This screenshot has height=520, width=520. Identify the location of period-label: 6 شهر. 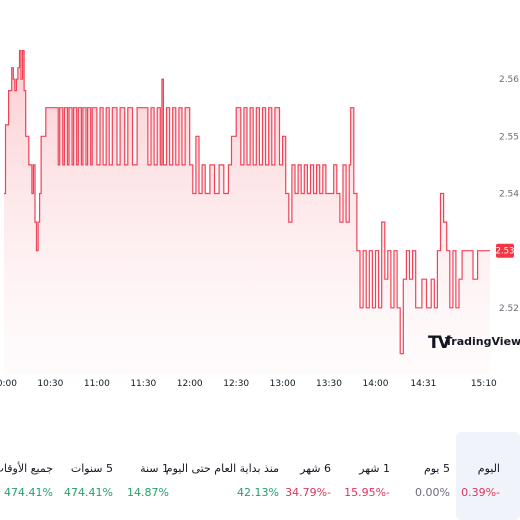
(315, 468).